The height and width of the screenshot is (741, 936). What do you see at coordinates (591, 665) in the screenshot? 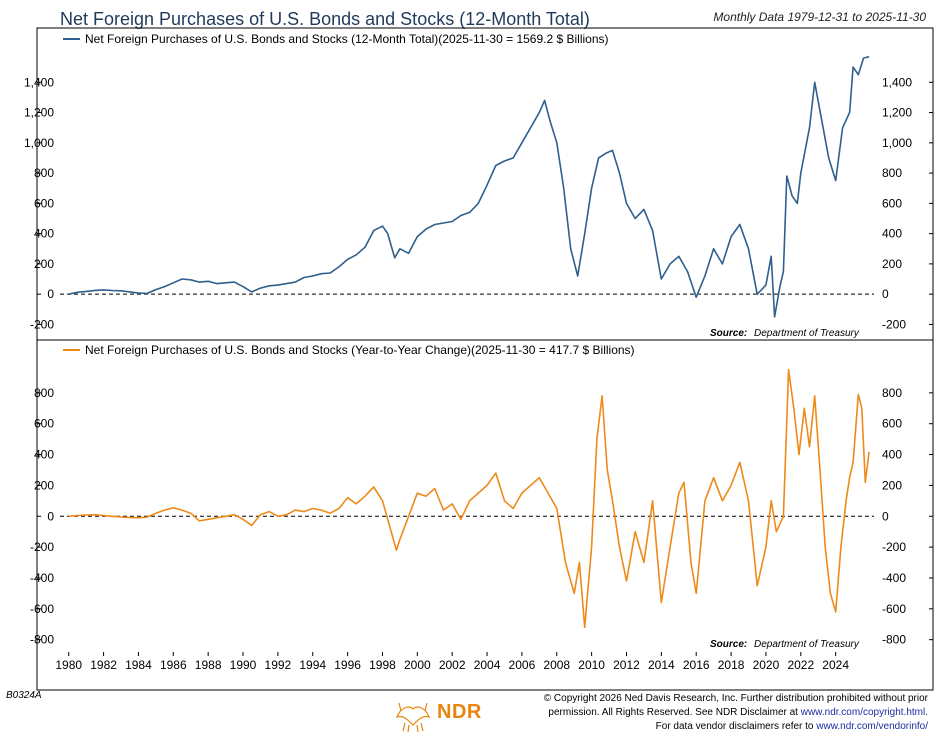
I see `x-tick-label: 2010` at bounding box center [591, 665].